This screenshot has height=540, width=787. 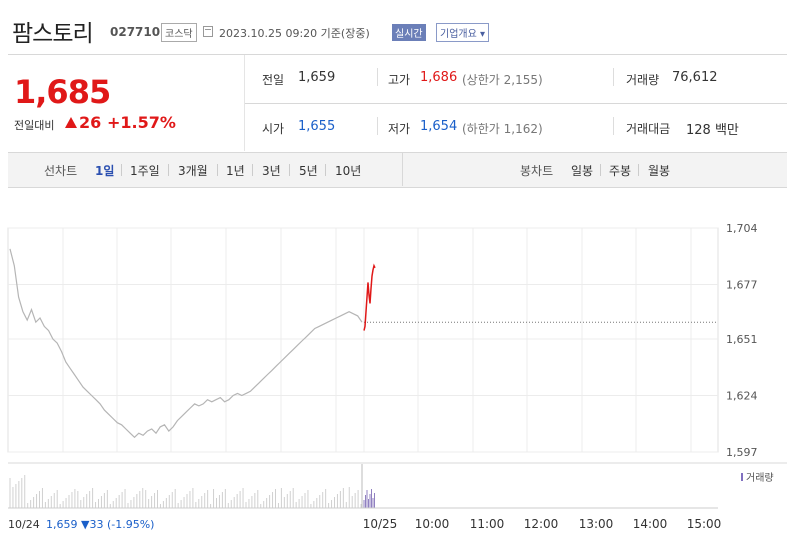 I want to click on change-label: 전일대비, so click(x=34, y=125).